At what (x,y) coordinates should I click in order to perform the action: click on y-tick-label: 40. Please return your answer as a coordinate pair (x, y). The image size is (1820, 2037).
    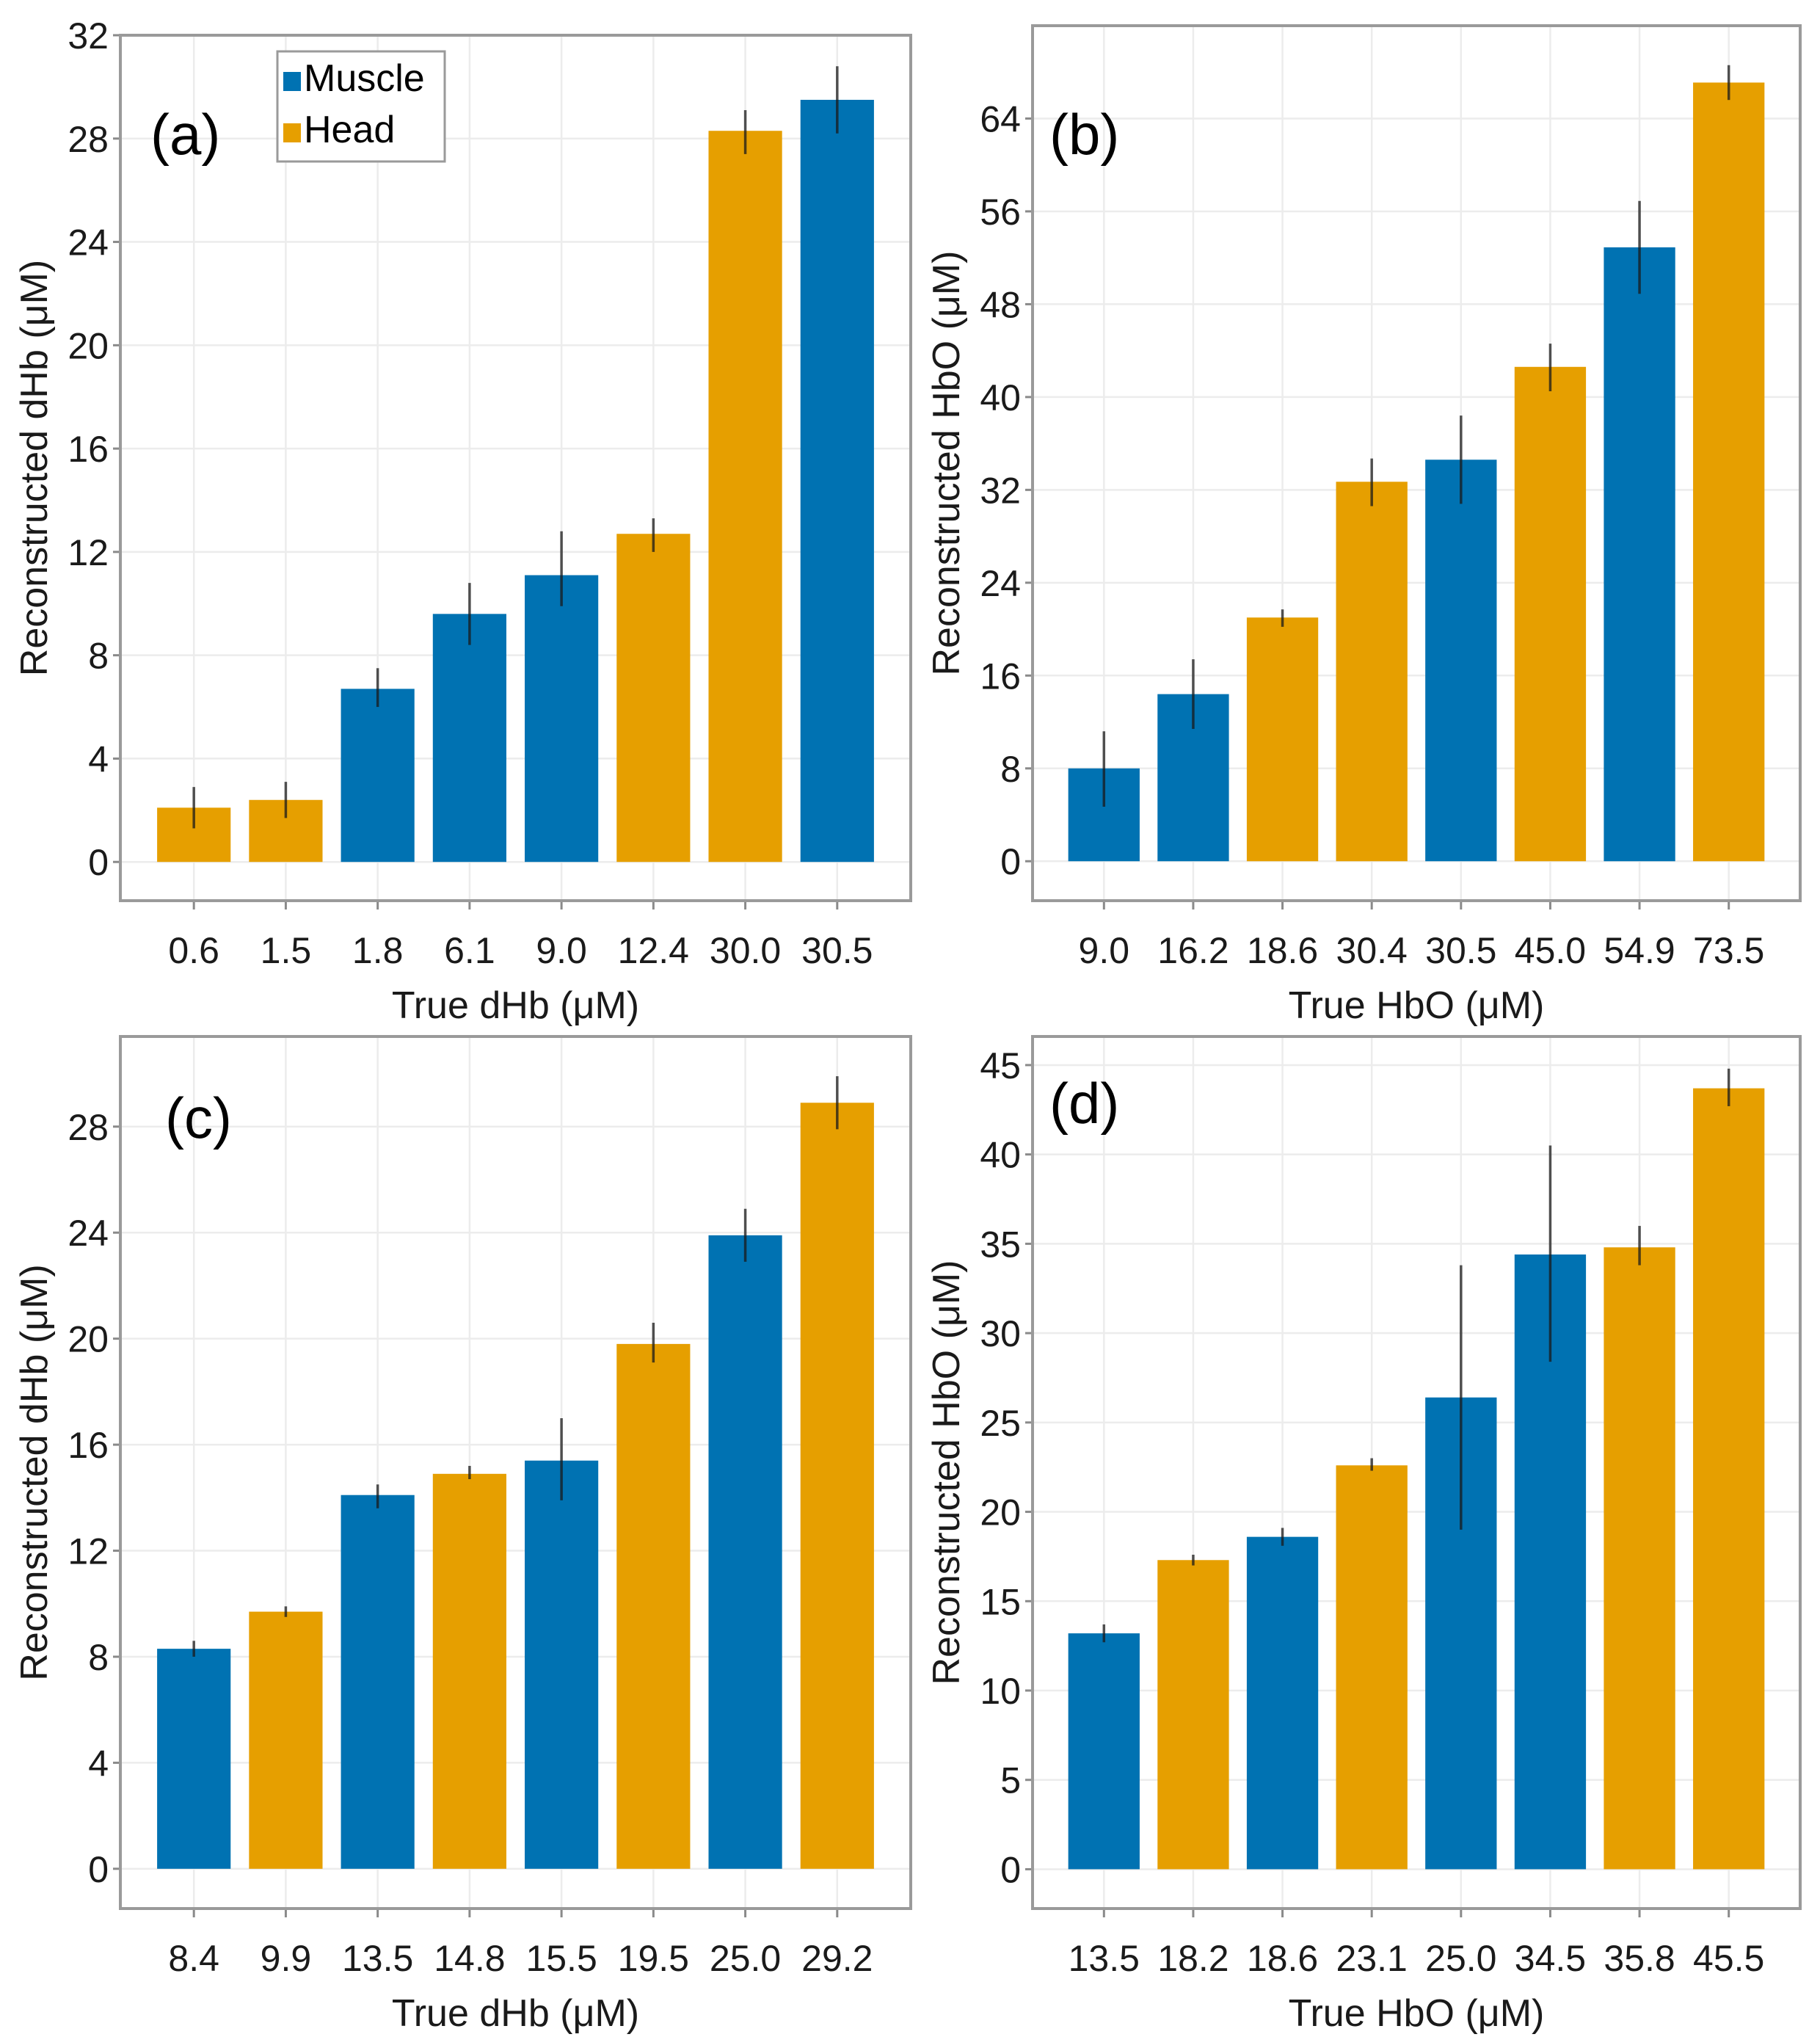
    Looking at the image, I should click on (1001, 1155).